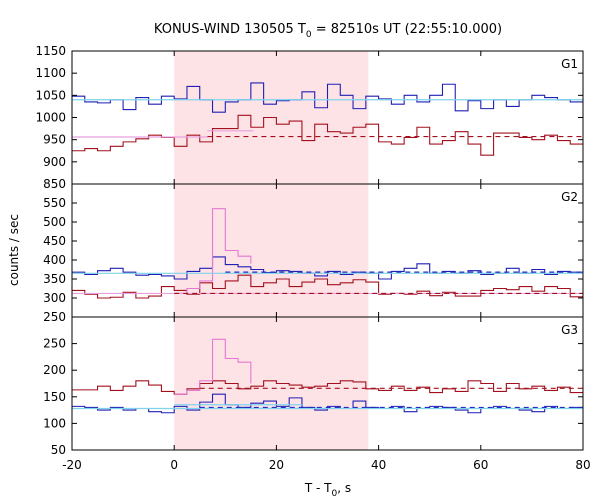  Describe the element at coordinates (50, 95) in the screenshot. I see `y-tick-label: 1050` at that location.